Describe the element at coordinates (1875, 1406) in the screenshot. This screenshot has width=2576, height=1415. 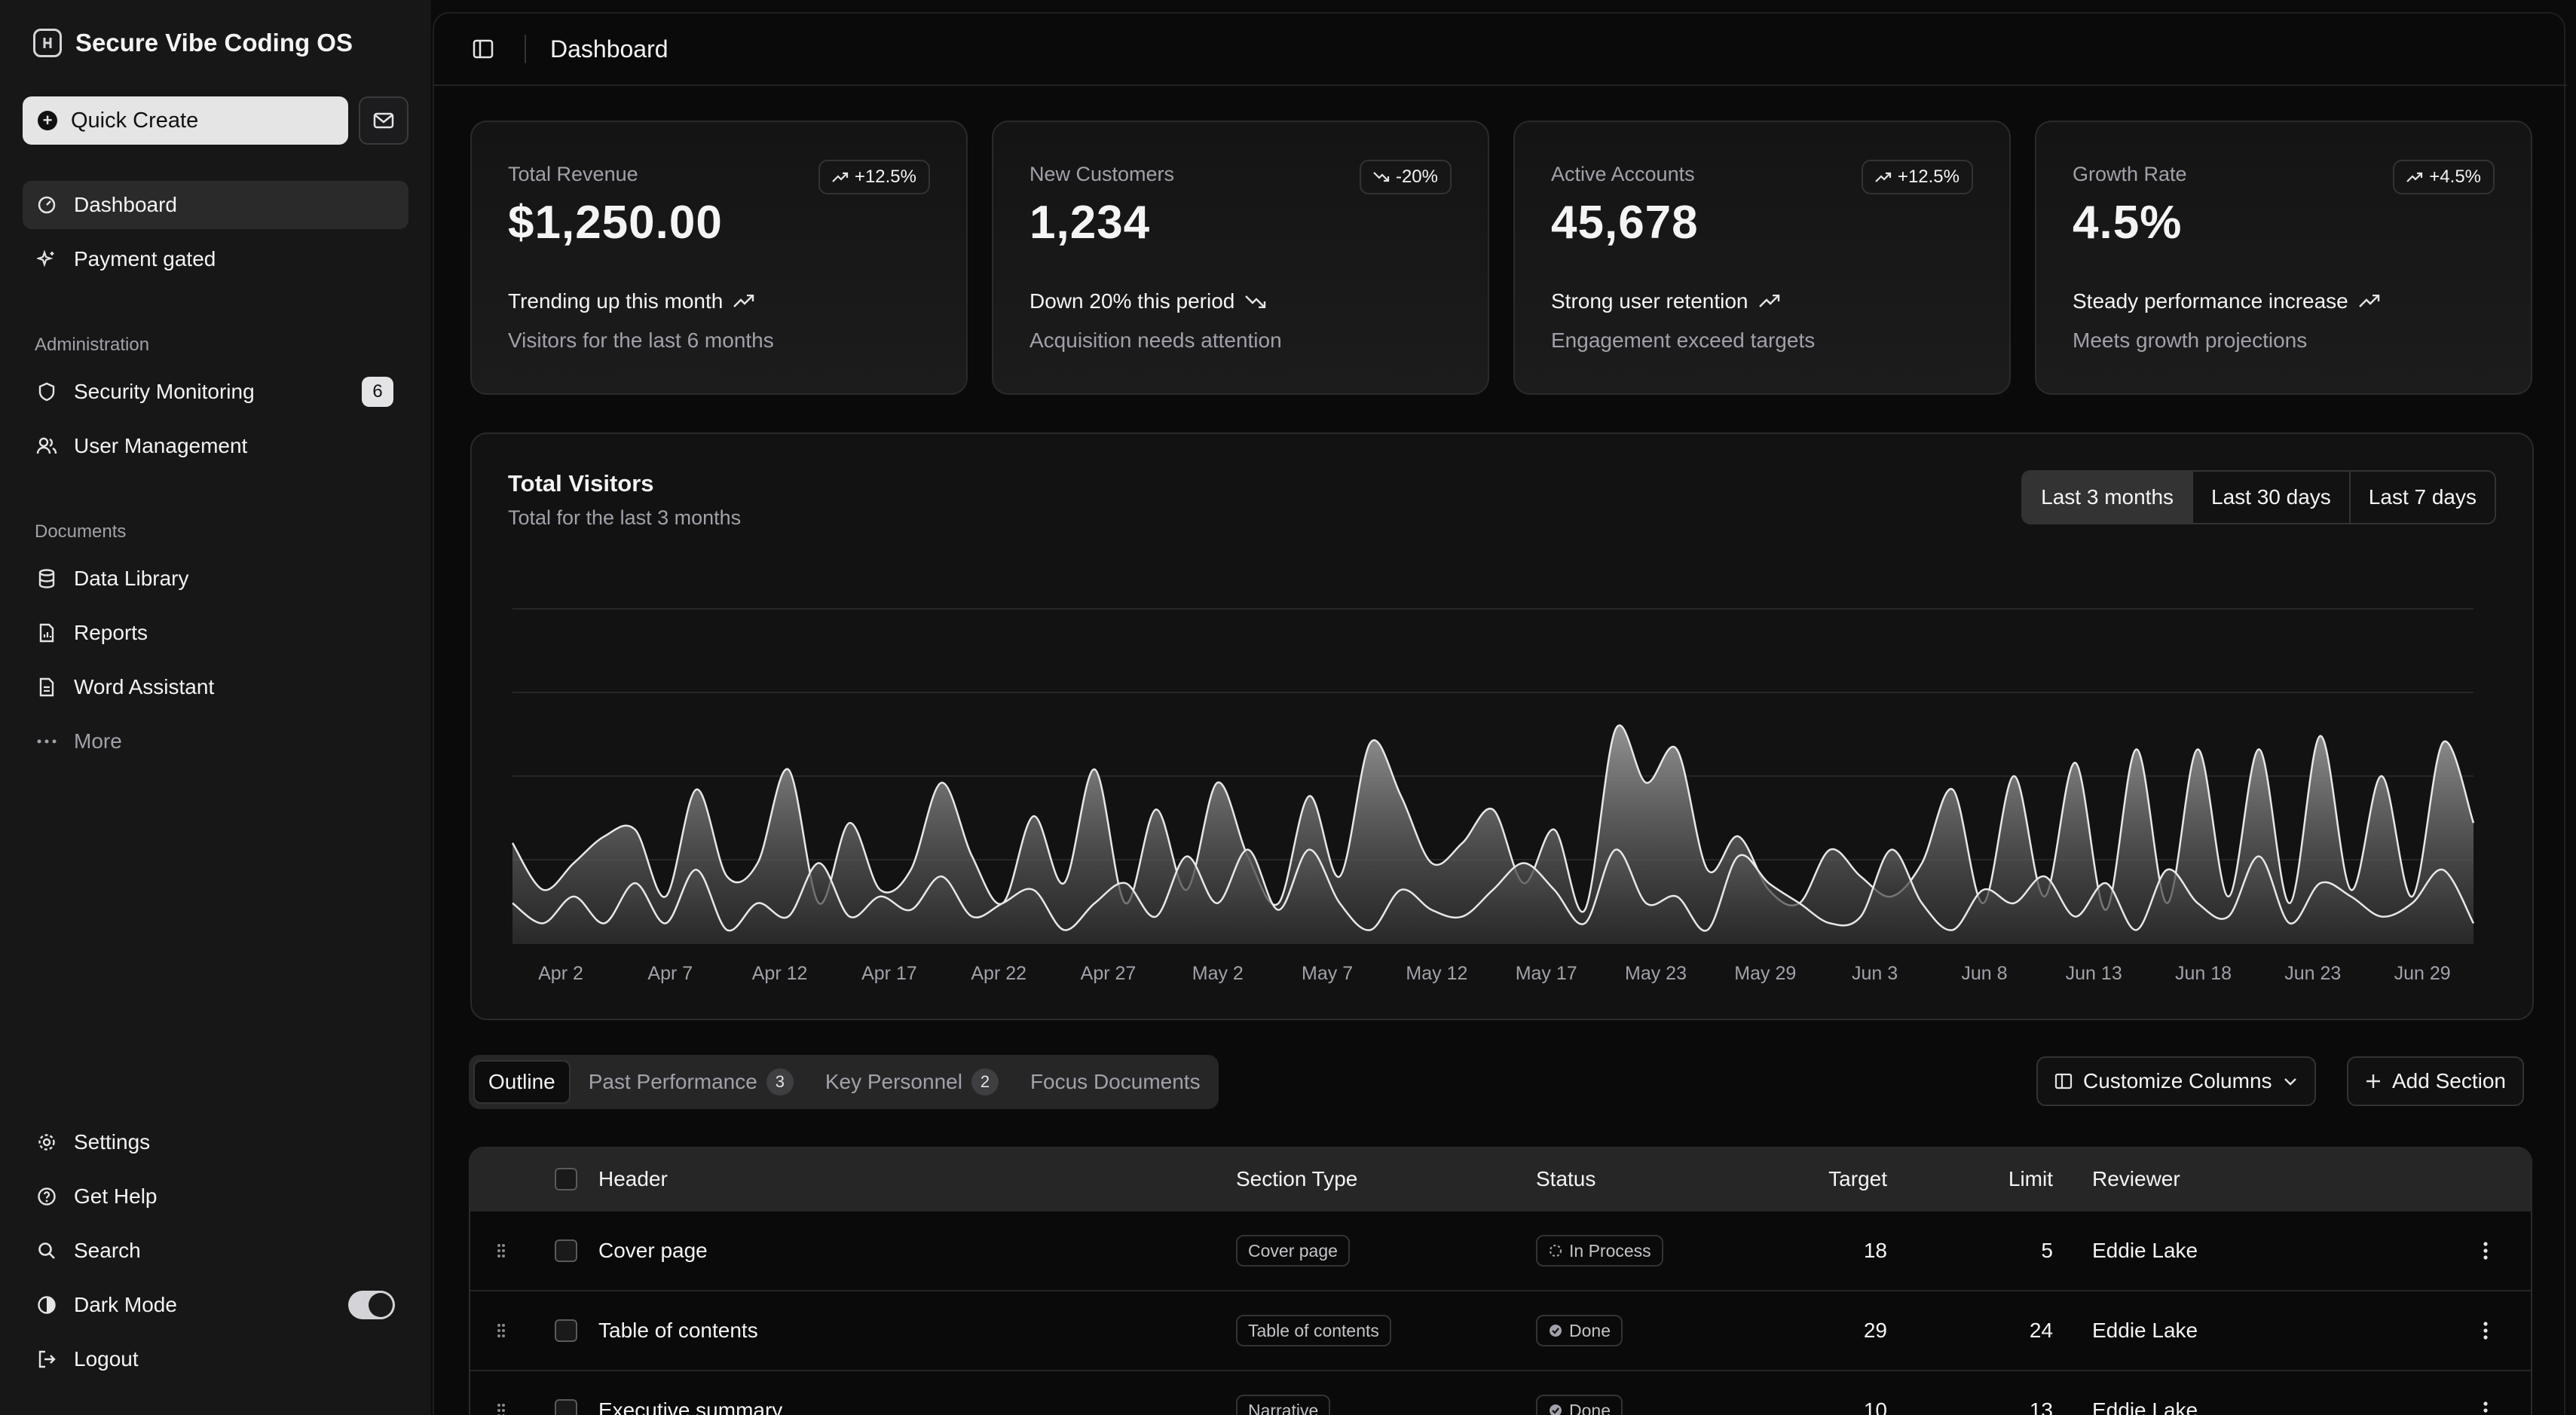
I see `row-target: 10` at that location.